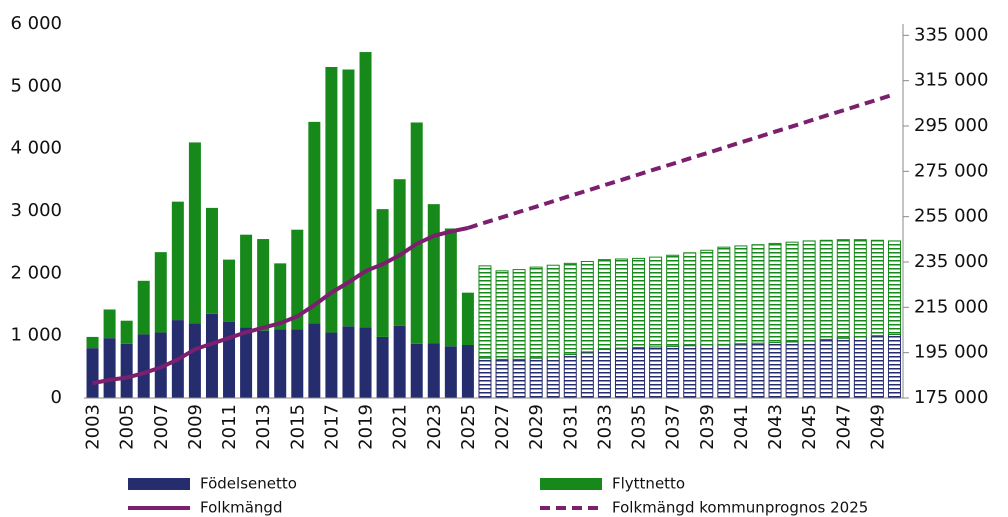  Describe the element at coordinates (331, 427) in the screenshot. I see `x-tick-label: 2017` at that location.